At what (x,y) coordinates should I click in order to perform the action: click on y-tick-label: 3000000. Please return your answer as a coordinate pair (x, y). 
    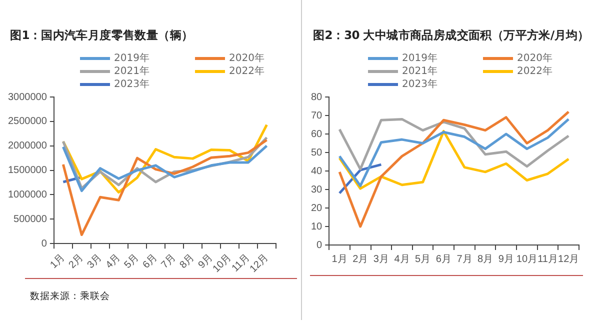
    Looking at the image, I should click on (28, 97).